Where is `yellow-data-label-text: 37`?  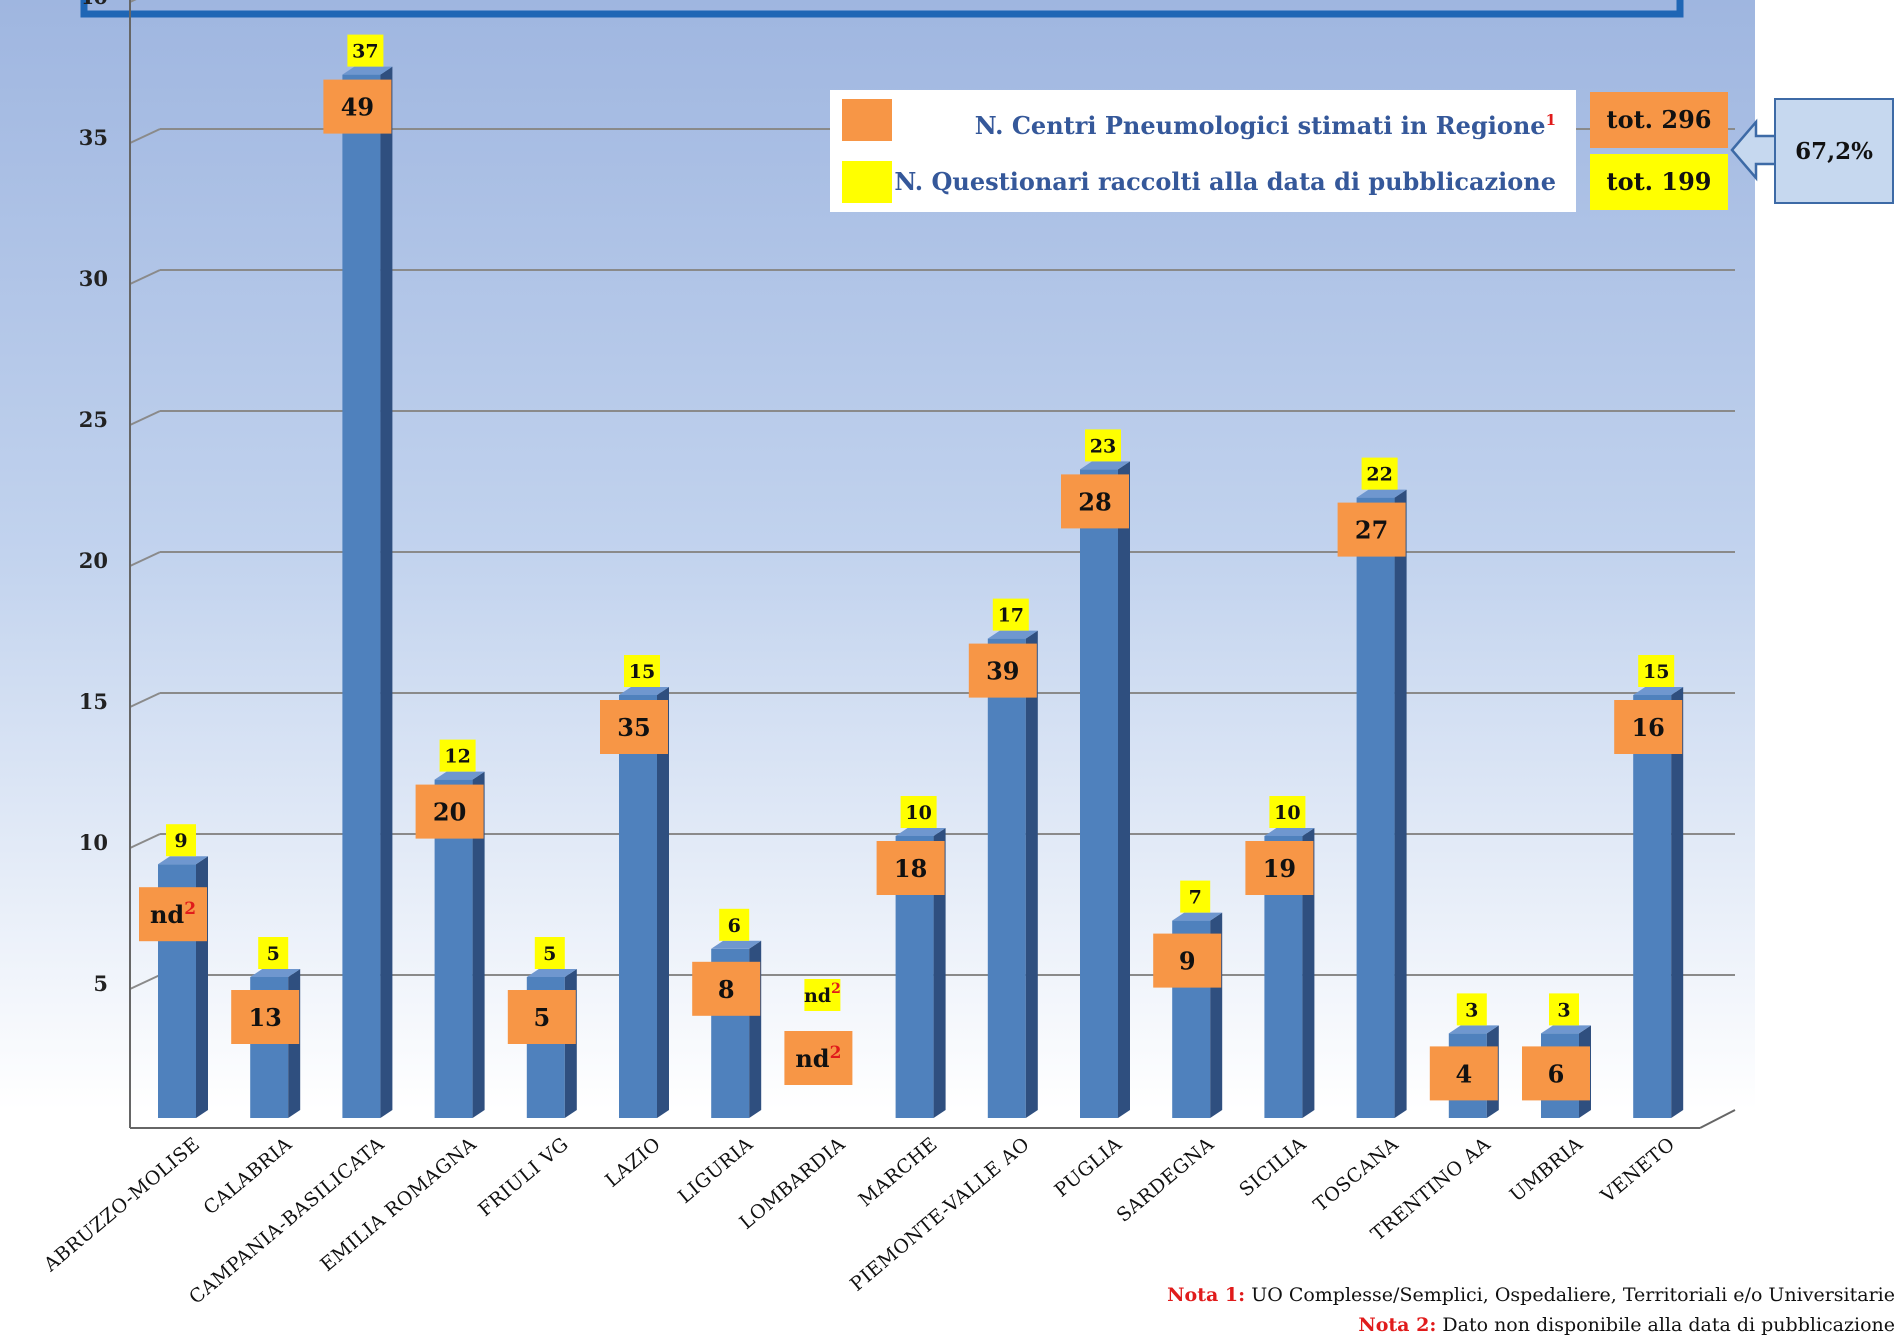
yellow-data-label-text: 37 is located at coordinates (365, 52).